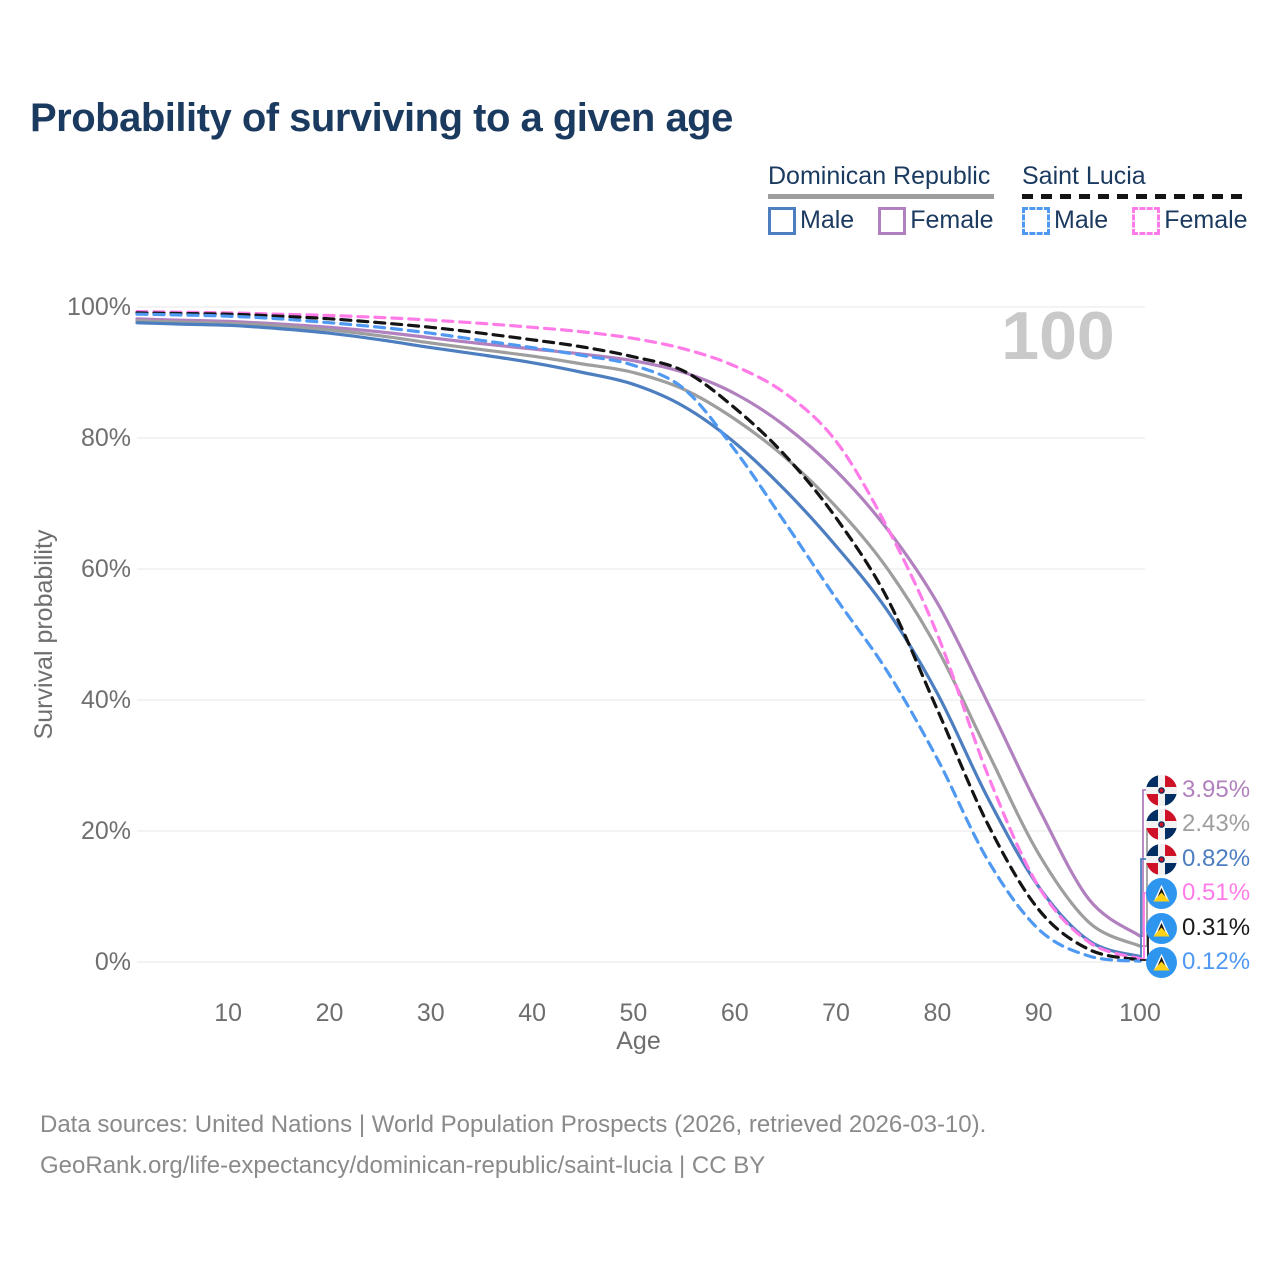 This screenshot has width=1280, height=1280. I want to click on y-tick-label: 0%, so click(113, 962).